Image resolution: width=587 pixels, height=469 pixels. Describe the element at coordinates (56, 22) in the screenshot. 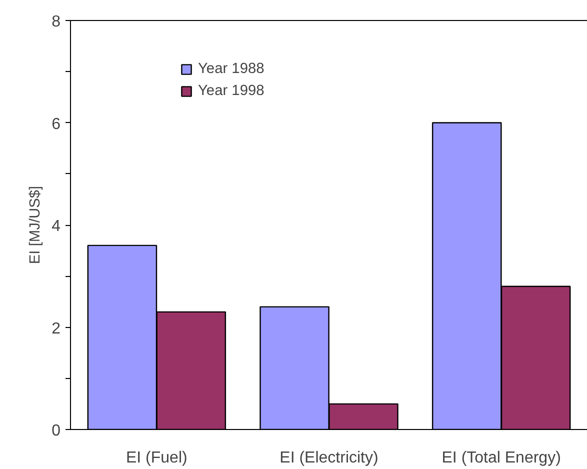

I see `y-tick-label: 8` at that location.